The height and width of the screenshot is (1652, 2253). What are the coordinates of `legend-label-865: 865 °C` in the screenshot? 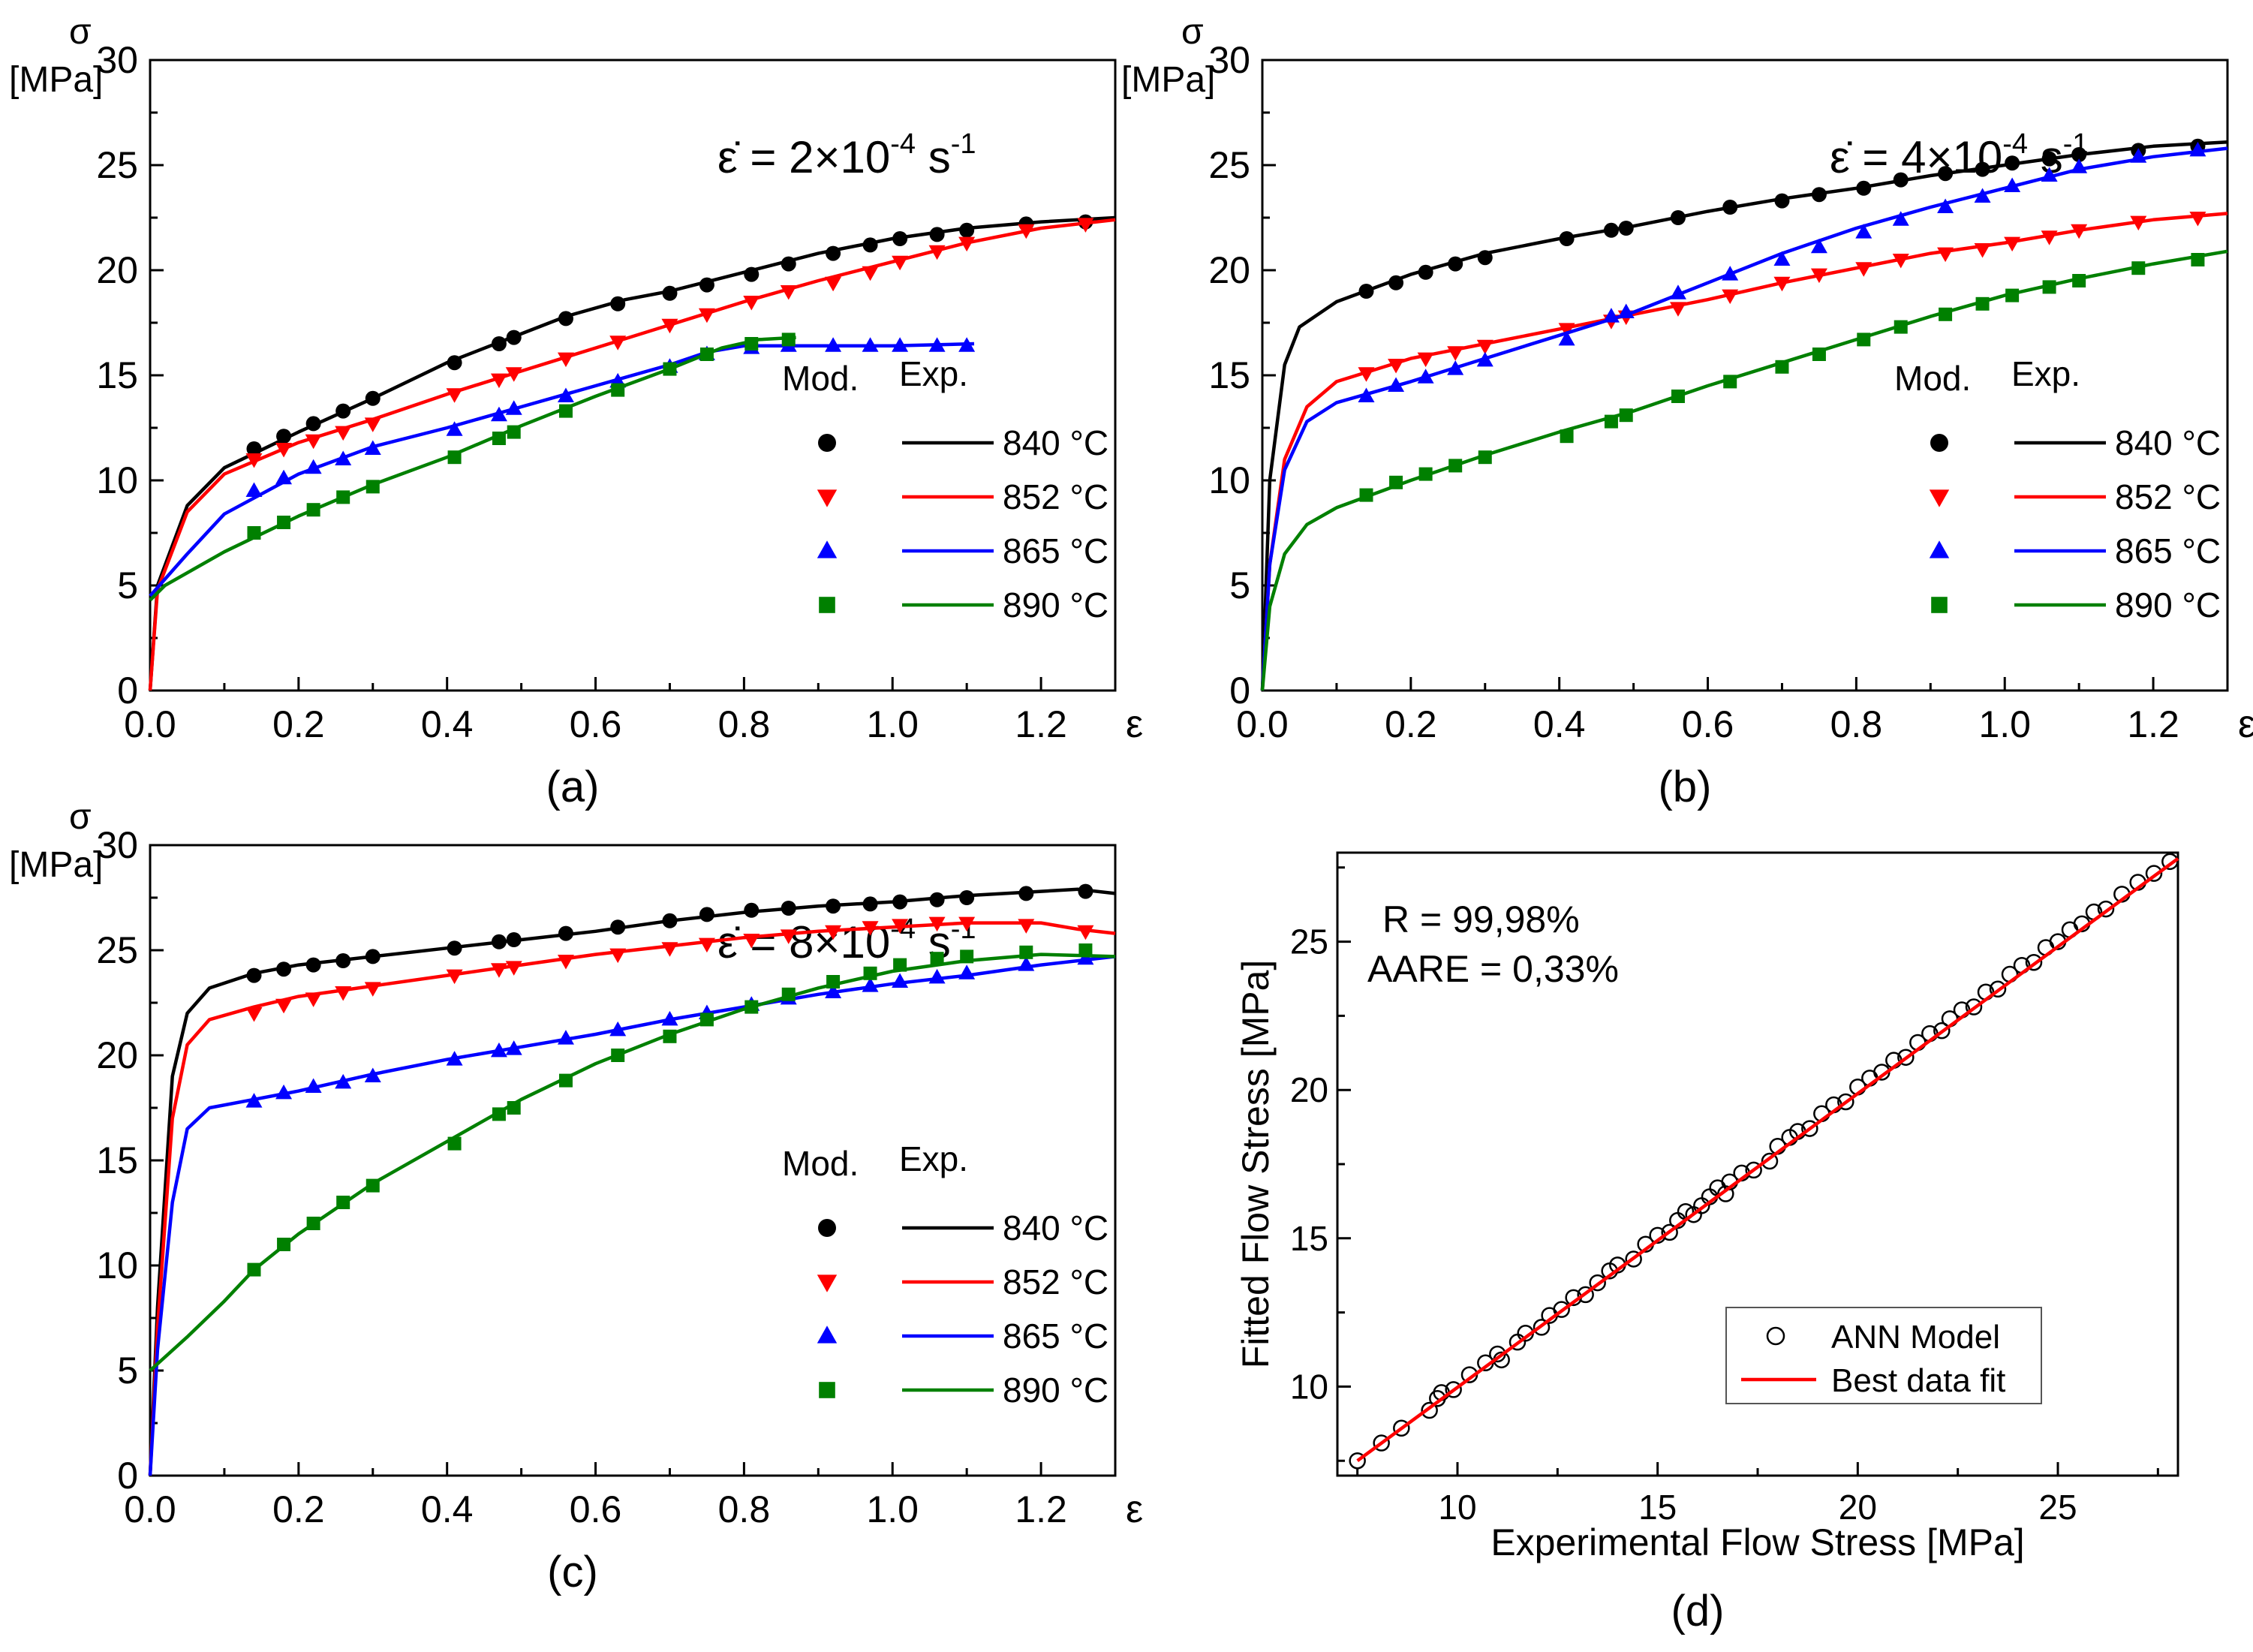 It's located at (1055, 550).